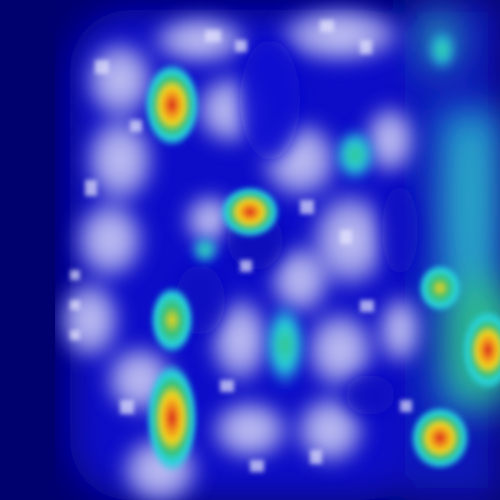 This screenshot has height=500, width=500. Describe the element at coordinates (172, 418) in the screenshot. I see `hotspot-lower-left` at that location.